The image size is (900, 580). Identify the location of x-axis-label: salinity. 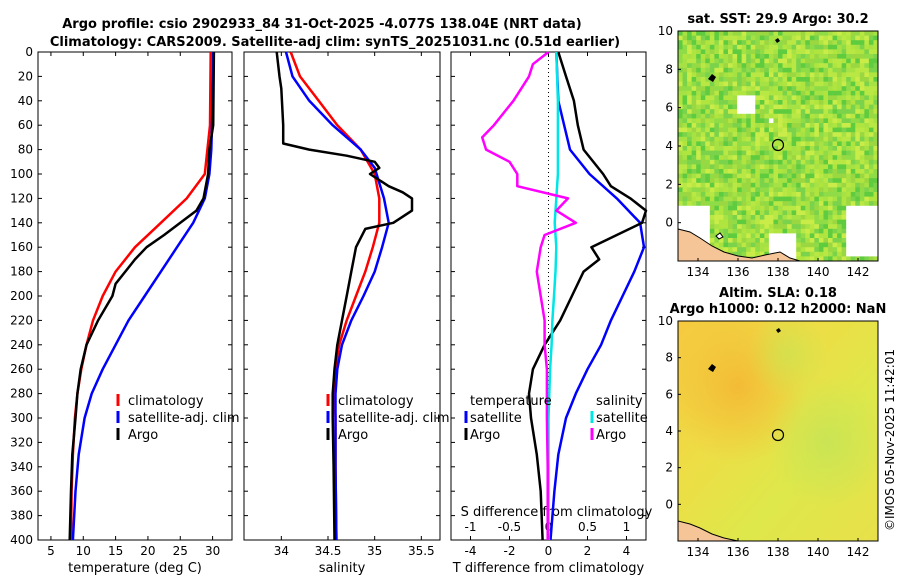
(342, 568).